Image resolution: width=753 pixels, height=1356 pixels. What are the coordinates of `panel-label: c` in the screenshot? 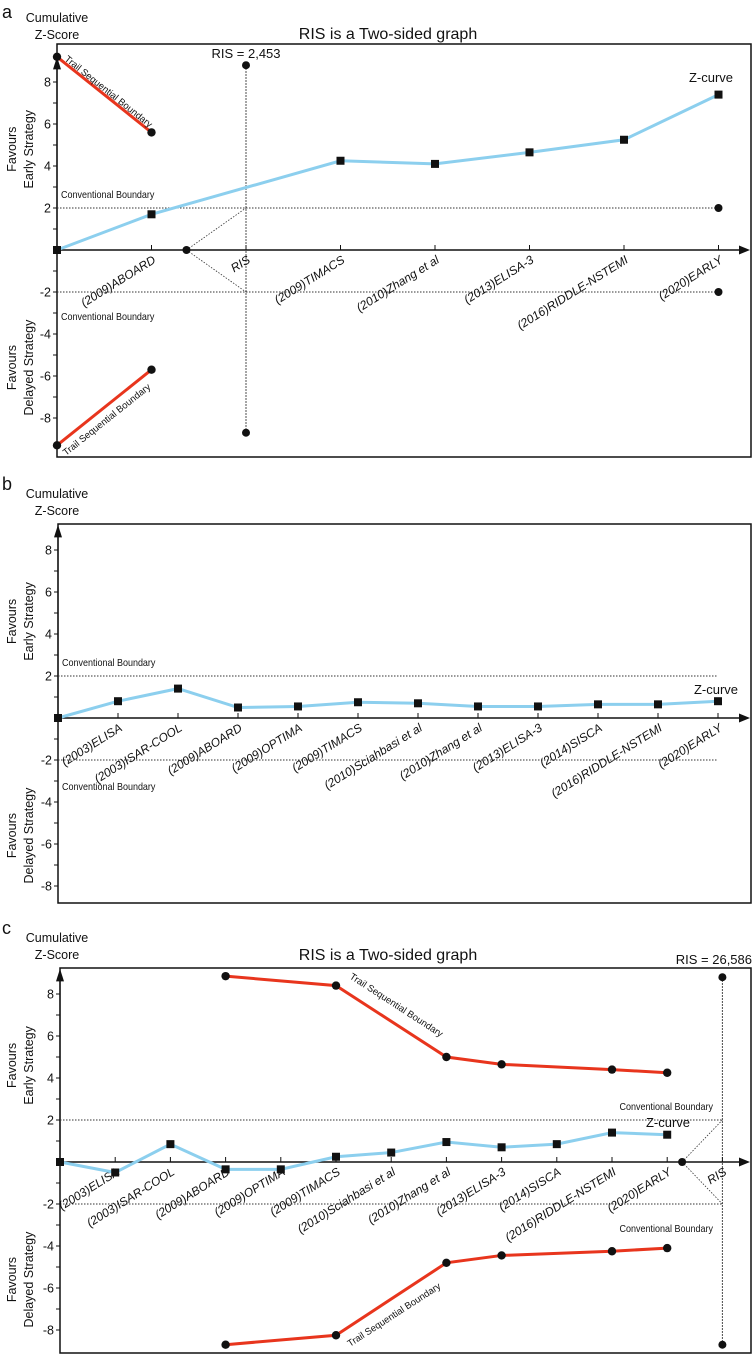 It's located at (6, 928).